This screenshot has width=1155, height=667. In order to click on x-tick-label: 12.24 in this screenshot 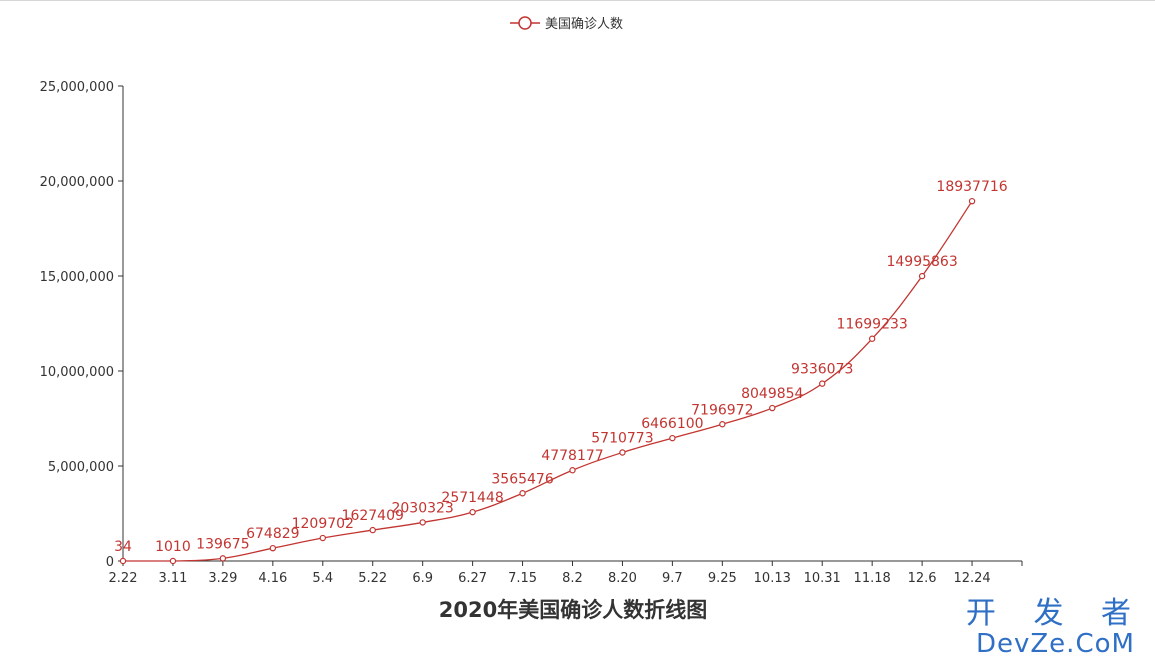, I will do `click(971, 578)`.